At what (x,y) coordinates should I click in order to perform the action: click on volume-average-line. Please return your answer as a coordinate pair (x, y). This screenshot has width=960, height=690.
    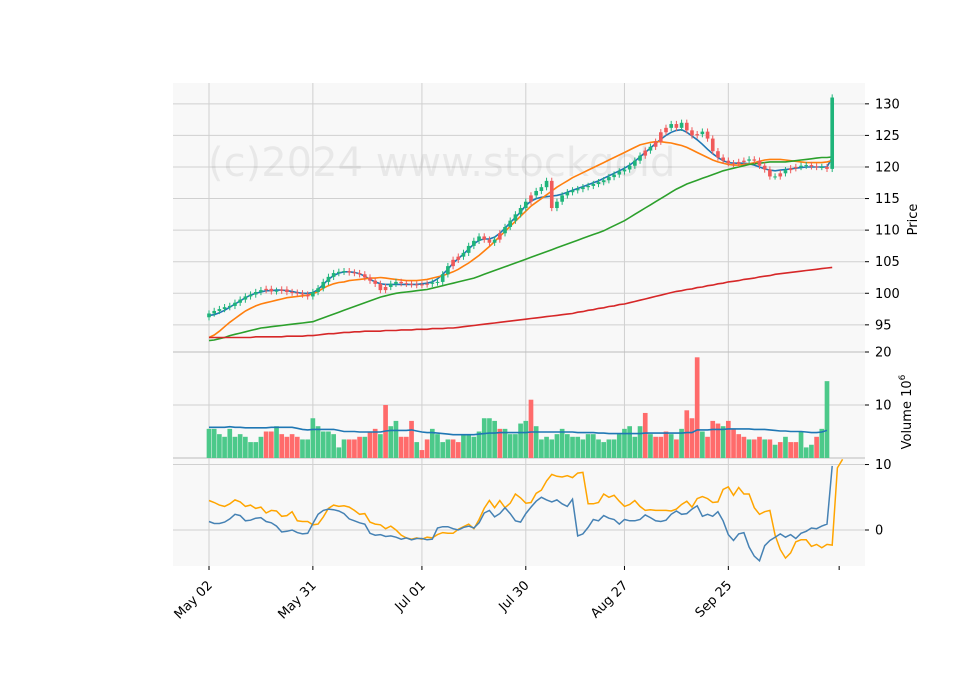
    Looking at the image, I should click on (518, 430).